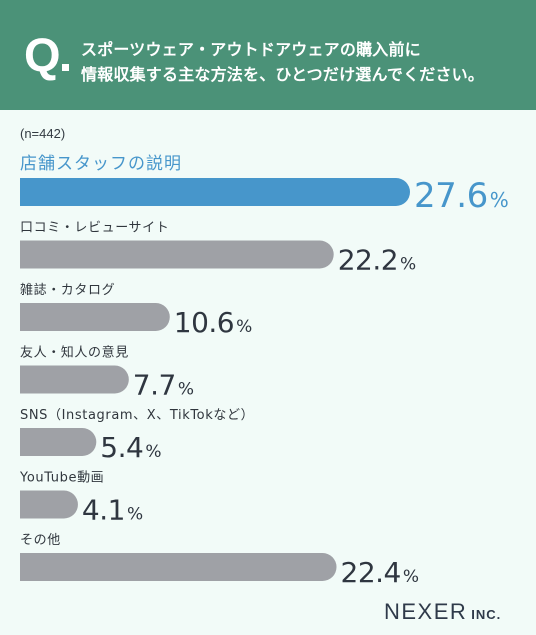  I want to click on bar-value: 7.7%, so click(163, 385).